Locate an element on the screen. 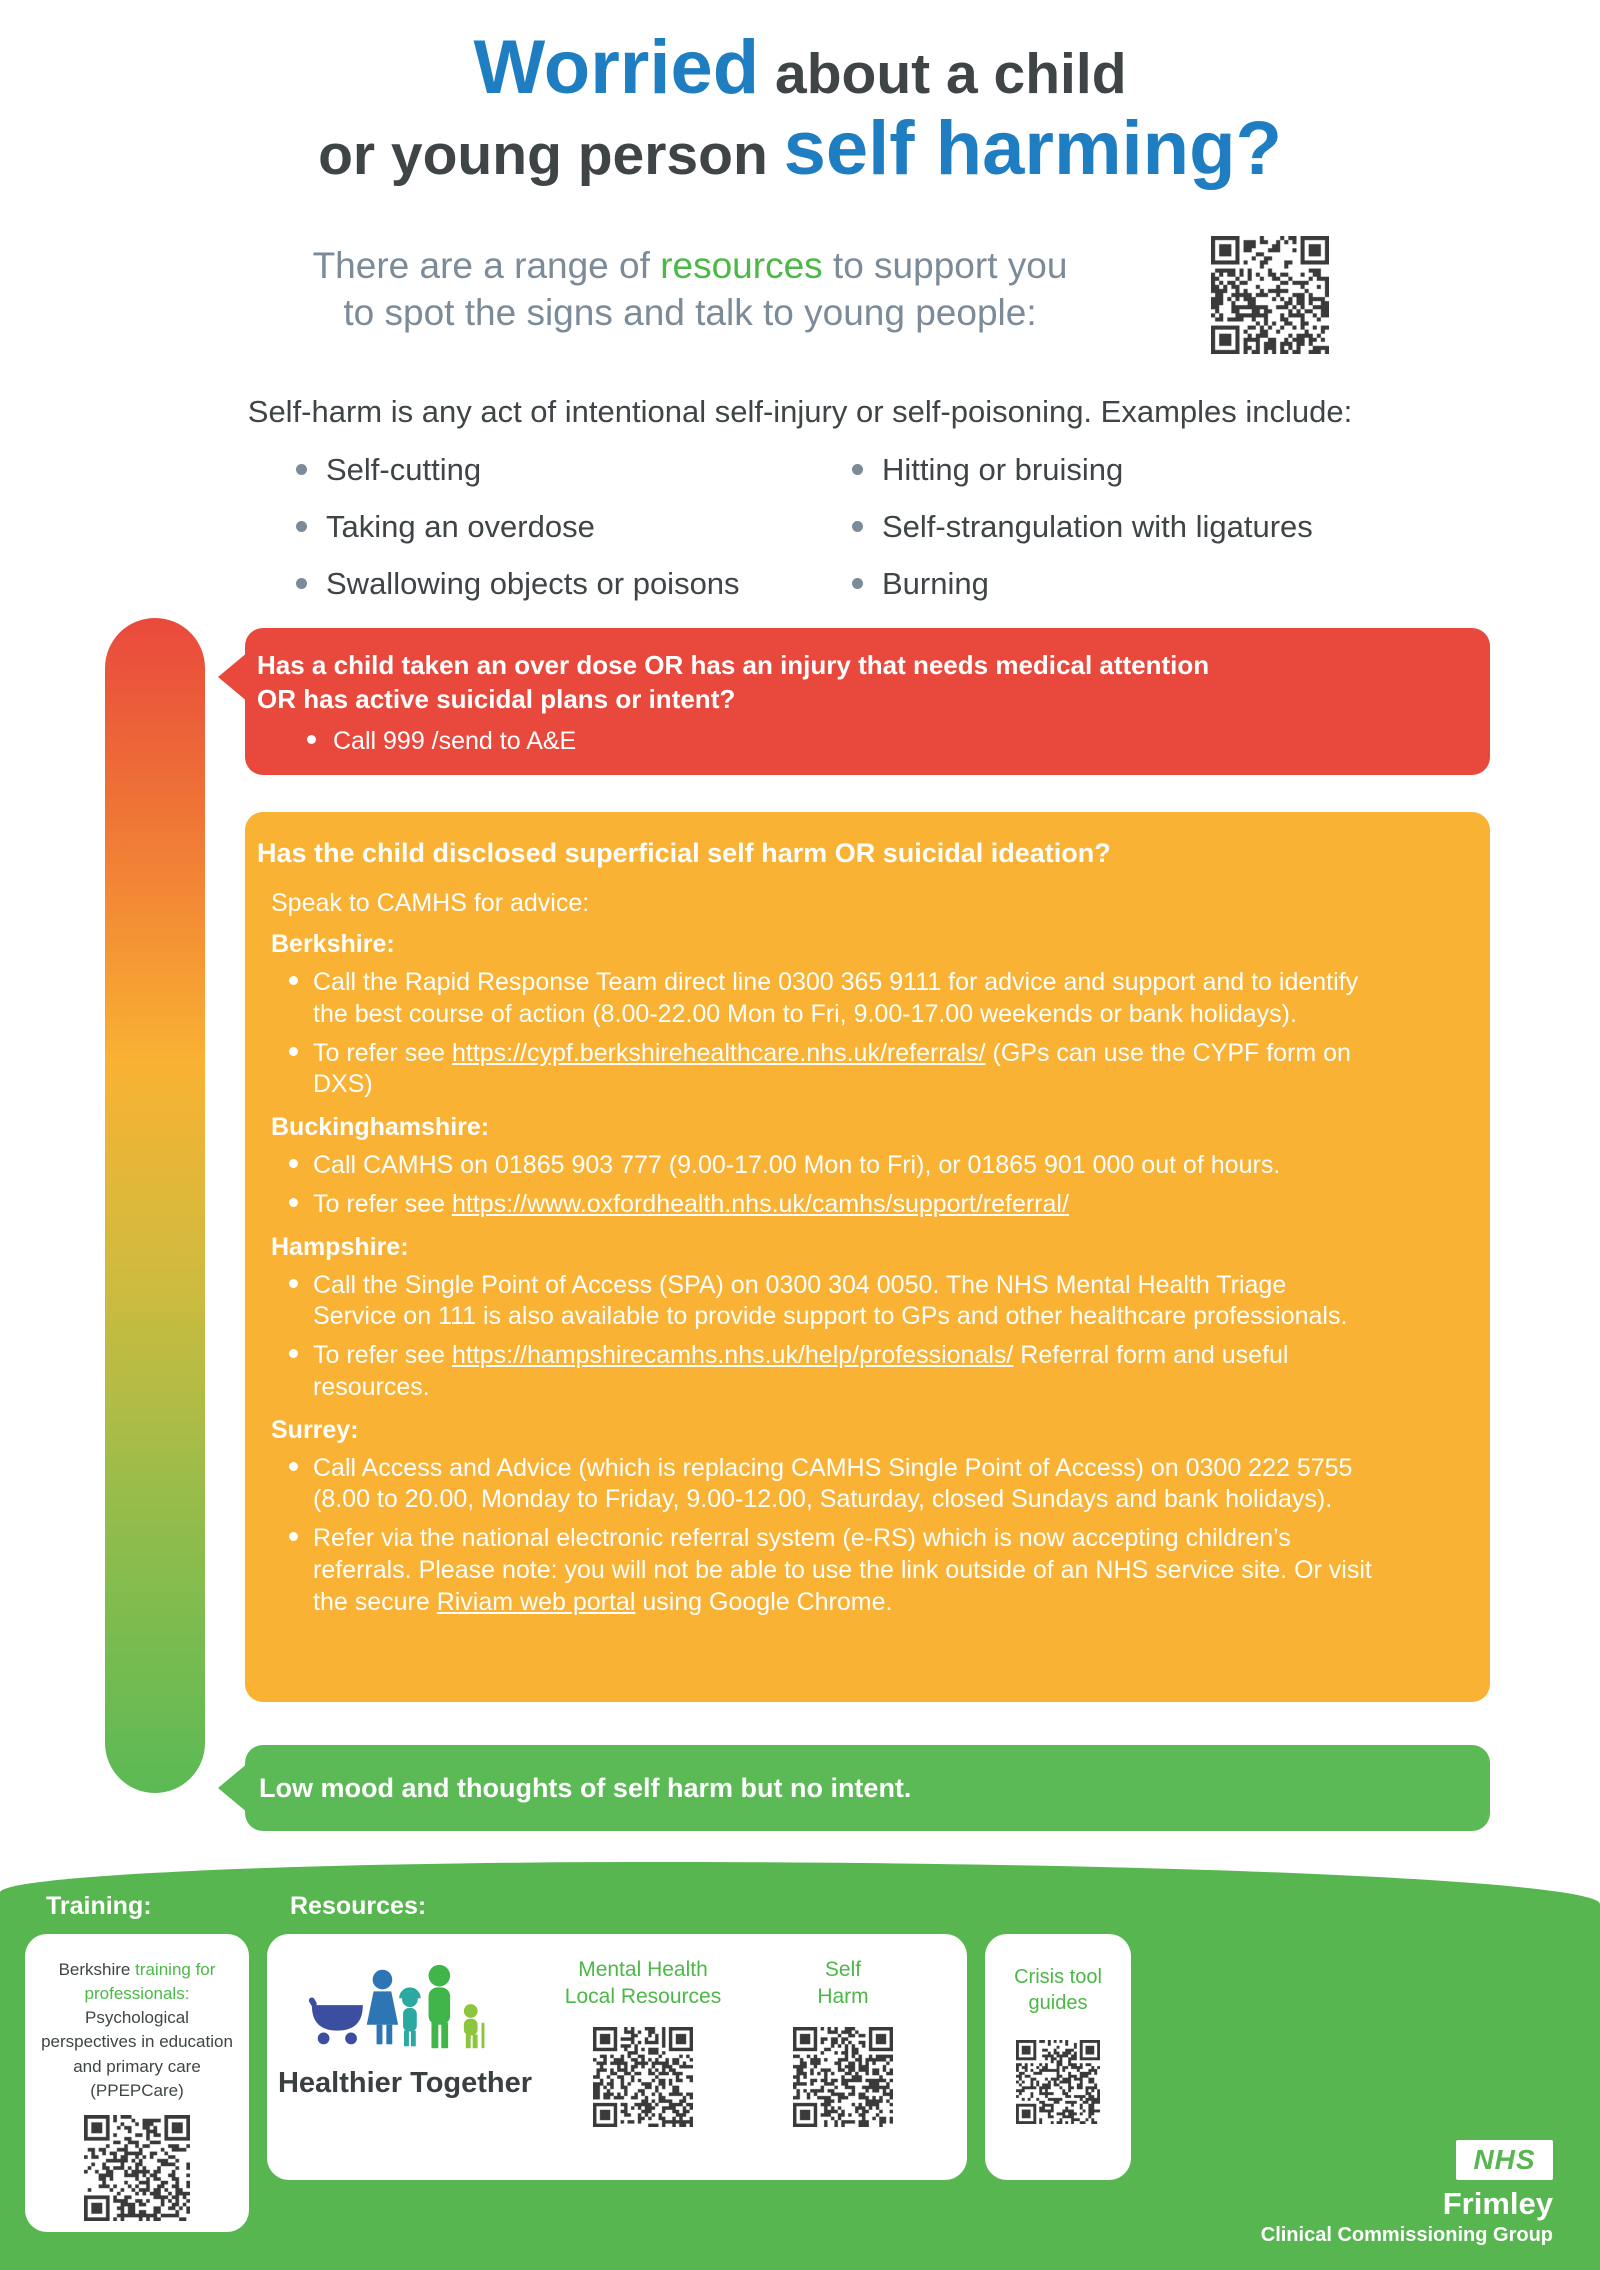 The image size is (1600, 2270). crisis-qr-code is located at coordinates (1058, 2082).